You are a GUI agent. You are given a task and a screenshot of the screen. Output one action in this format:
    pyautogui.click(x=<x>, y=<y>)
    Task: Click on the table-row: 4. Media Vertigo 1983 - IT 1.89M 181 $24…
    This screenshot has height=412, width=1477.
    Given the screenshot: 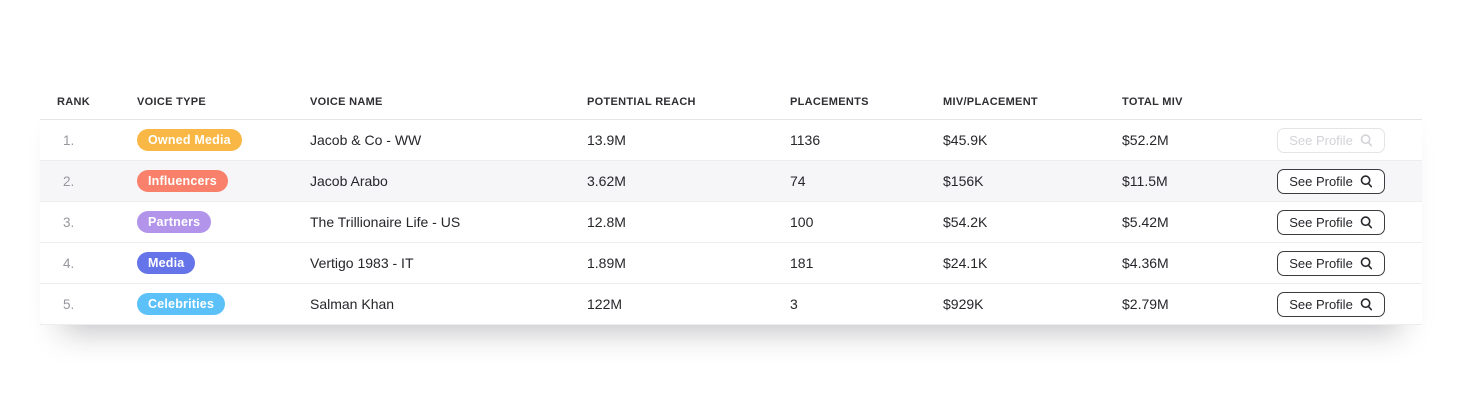 What is the action you would take?
    pyautogui.click(x=731, y=263)
    